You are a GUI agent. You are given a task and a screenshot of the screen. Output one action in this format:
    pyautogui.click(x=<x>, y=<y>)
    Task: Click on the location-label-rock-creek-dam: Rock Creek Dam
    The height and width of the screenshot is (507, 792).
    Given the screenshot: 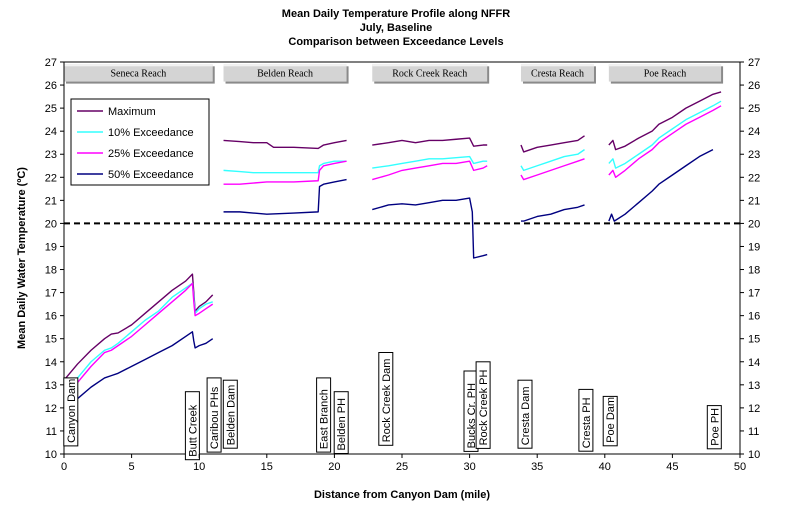 What is the action you would take?
    pyautogui.click(x=387, y=401)
    